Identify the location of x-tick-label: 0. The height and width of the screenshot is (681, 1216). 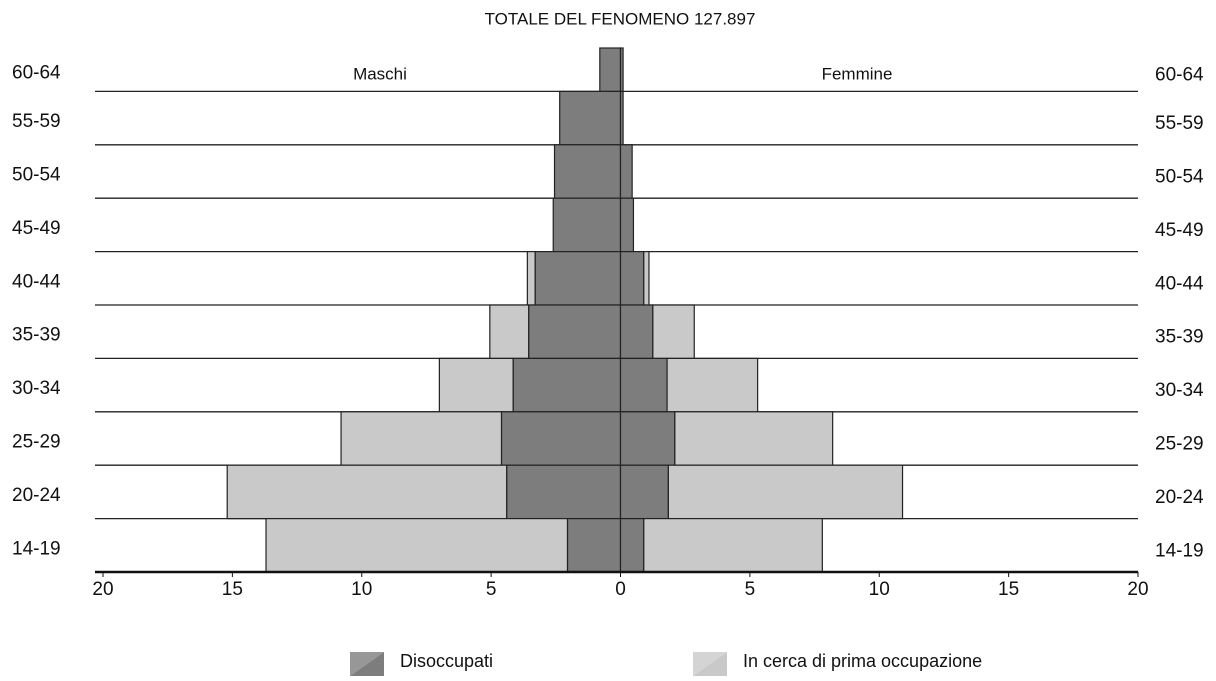
(620, 589).